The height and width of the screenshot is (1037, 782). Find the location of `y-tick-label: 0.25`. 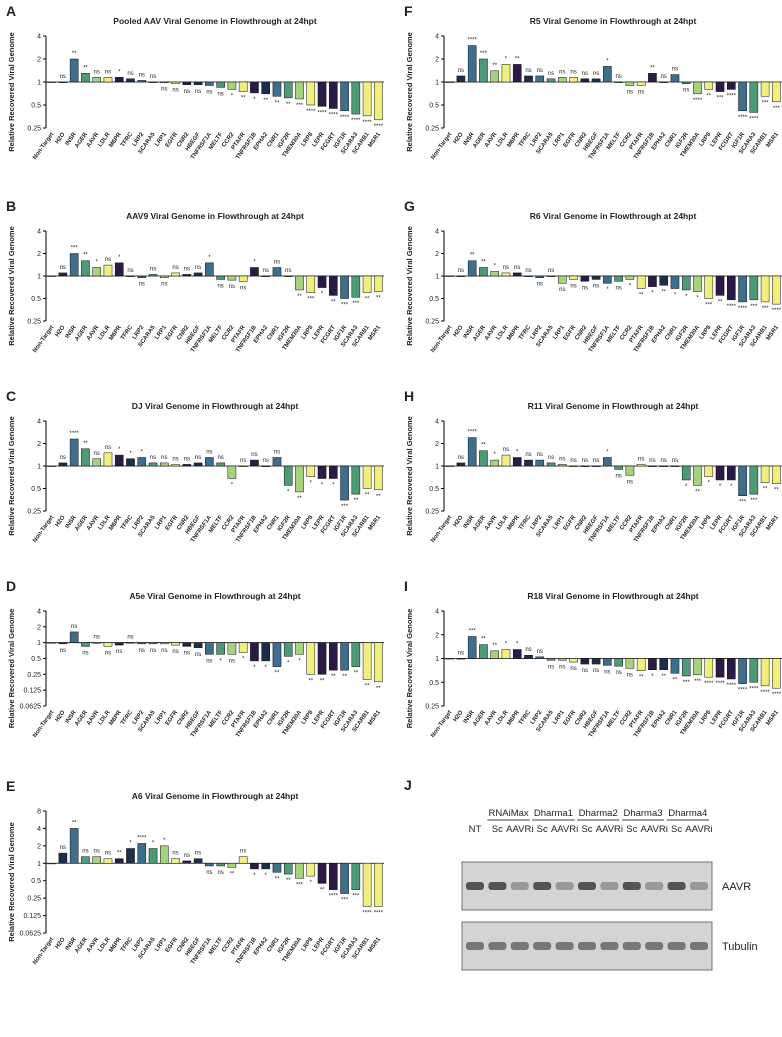

y-tick-label: 0.25 is located at coordinates (432, 707).